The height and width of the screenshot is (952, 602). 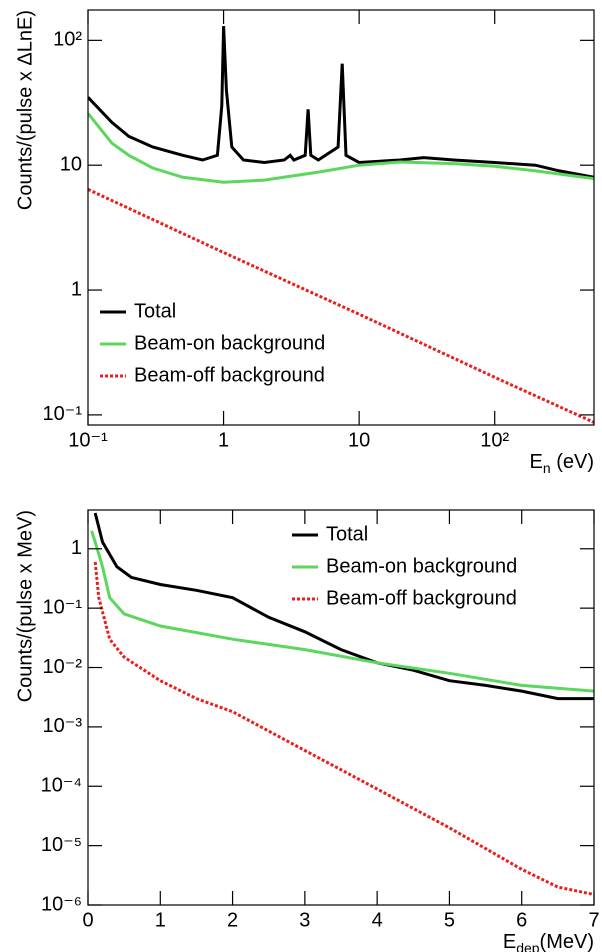 What do you see at coordinates (528, 946) in the screenshot?
I see `x-label-sub: dep` at bounding box center [528, 946].